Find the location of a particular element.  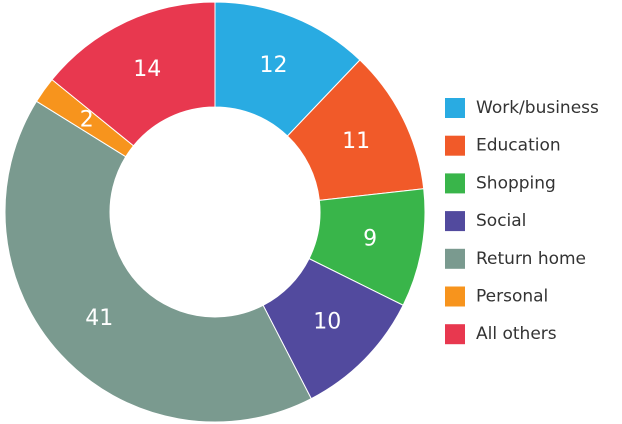

slice-label: 11 is located at coordinates (356, 141).